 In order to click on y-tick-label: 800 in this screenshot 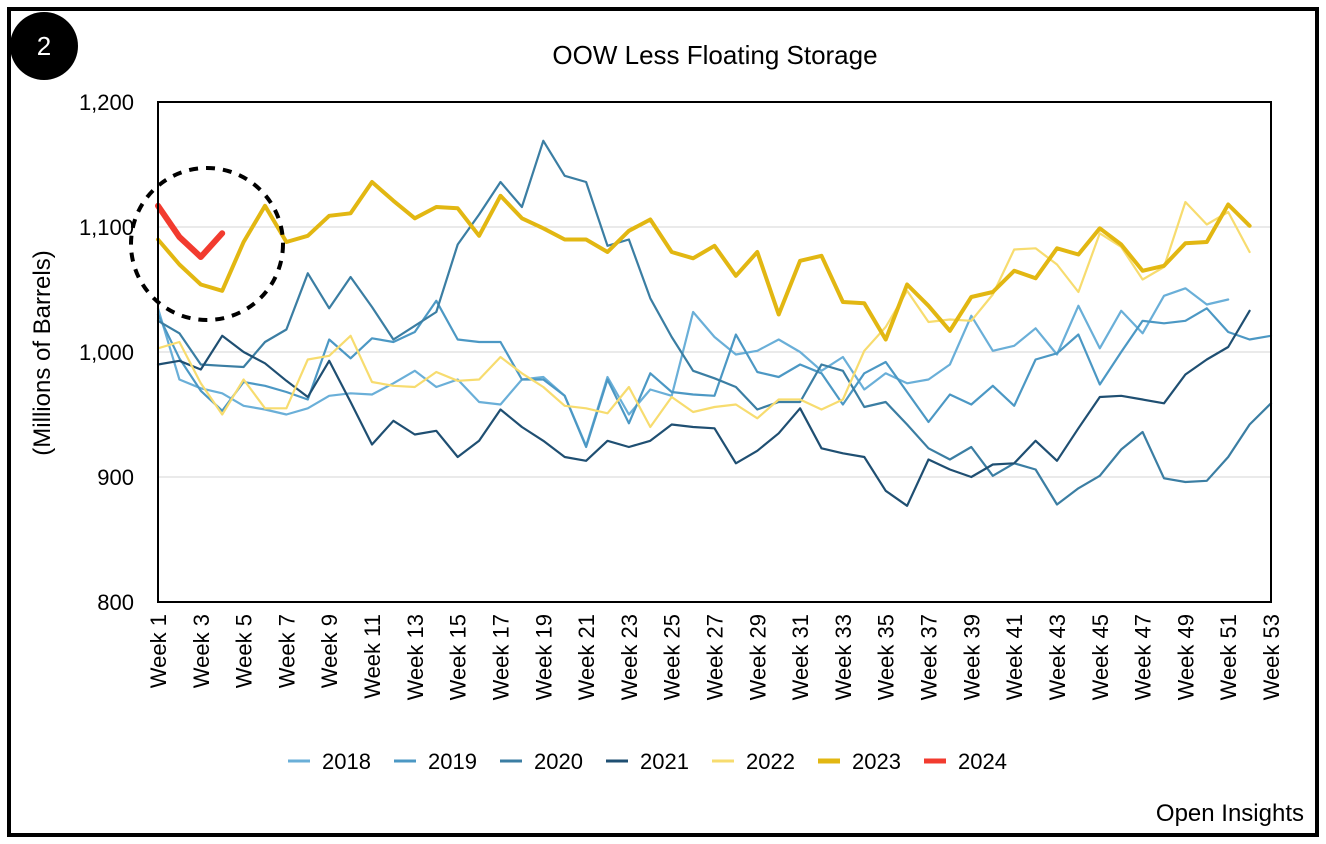, I will do `click(115, 602)`.